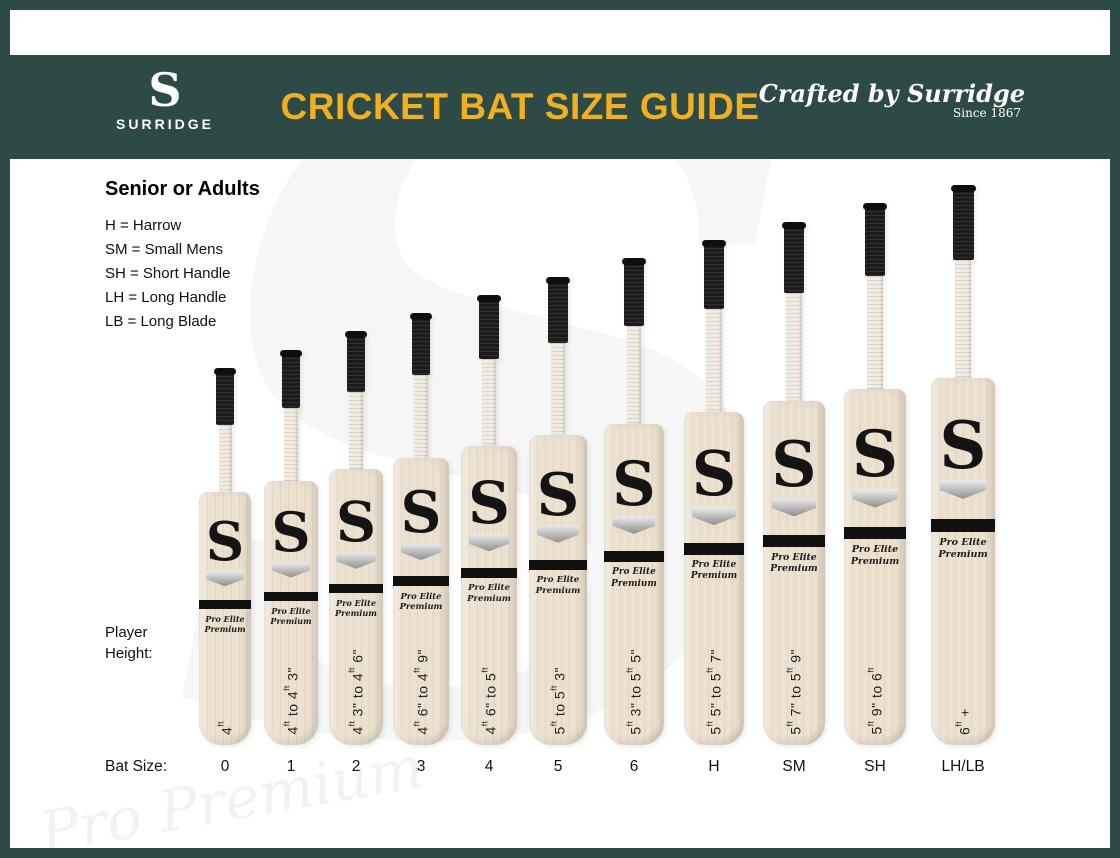 This screenshot has width=1120, height=858. What do you see at coordinates (714, 766) in the screenshot?
I see `bat-size-value: H` at bounding box center [714, 766].